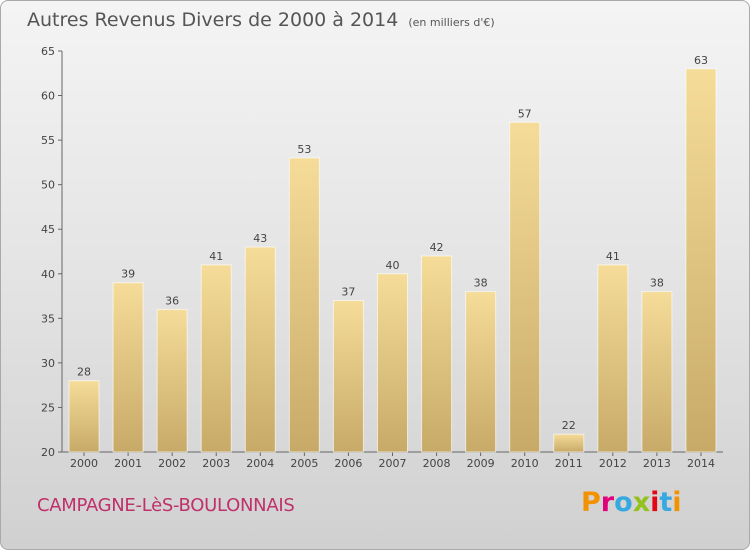 The width and height of the screenshot is (750, 550). Describe the element at coordinates (216, 256) in the screenshot. I see `value-label-2003: 41` at that location.